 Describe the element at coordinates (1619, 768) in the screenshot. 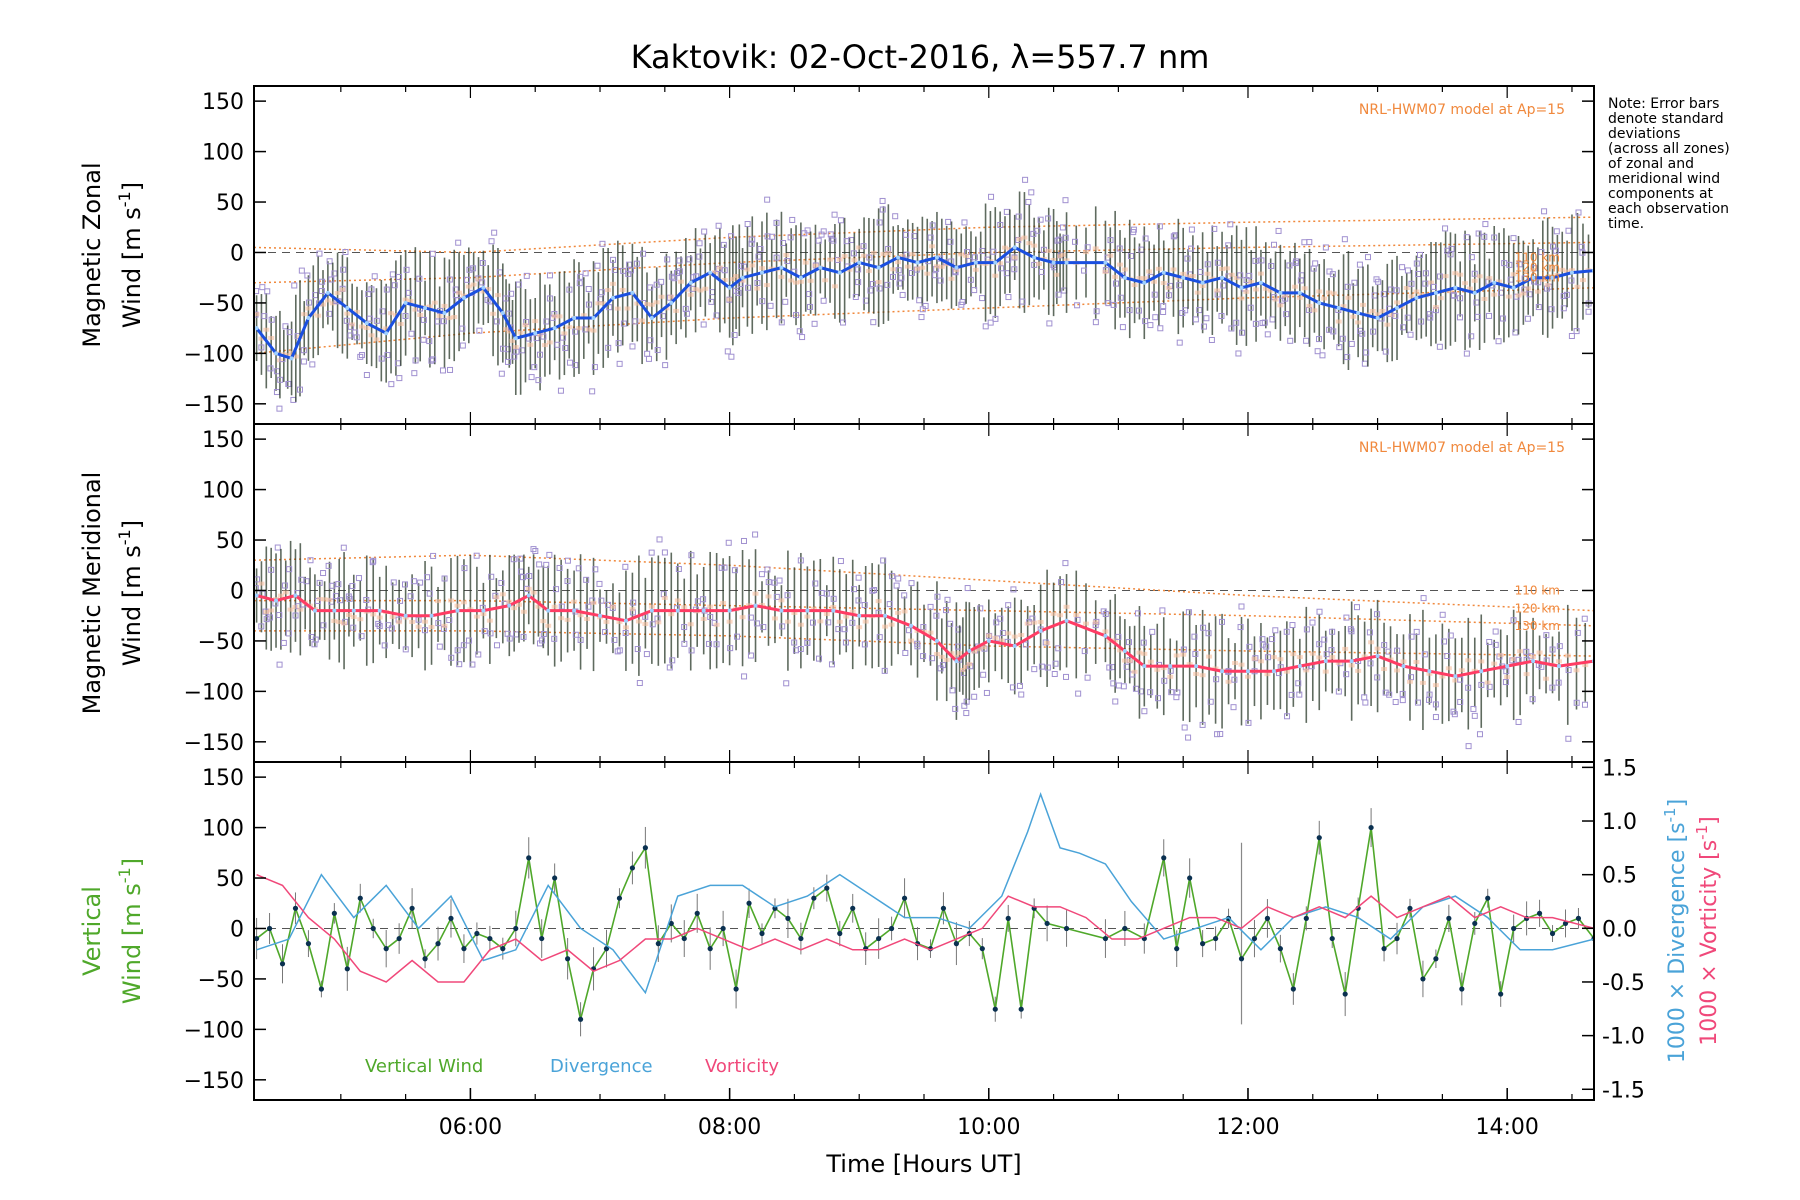

I see `y2-tick-label: 1.5` at that location.